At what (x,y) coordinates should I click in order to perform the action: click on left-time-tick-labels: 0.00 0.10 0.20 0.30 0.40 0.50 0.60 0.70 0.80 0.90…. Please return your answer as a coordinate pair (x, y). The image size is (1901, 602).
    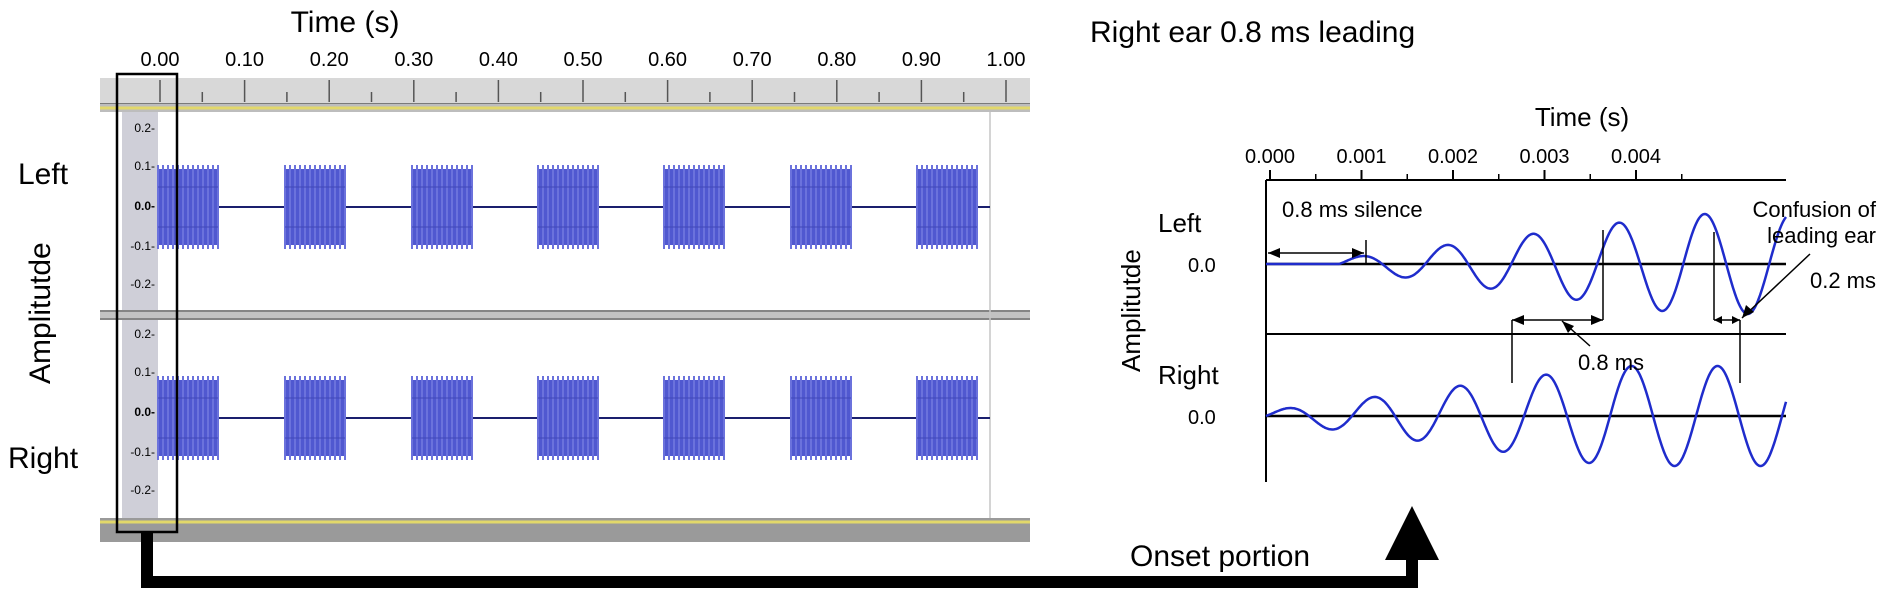
    Looking at the image, I should click on (583, 60).